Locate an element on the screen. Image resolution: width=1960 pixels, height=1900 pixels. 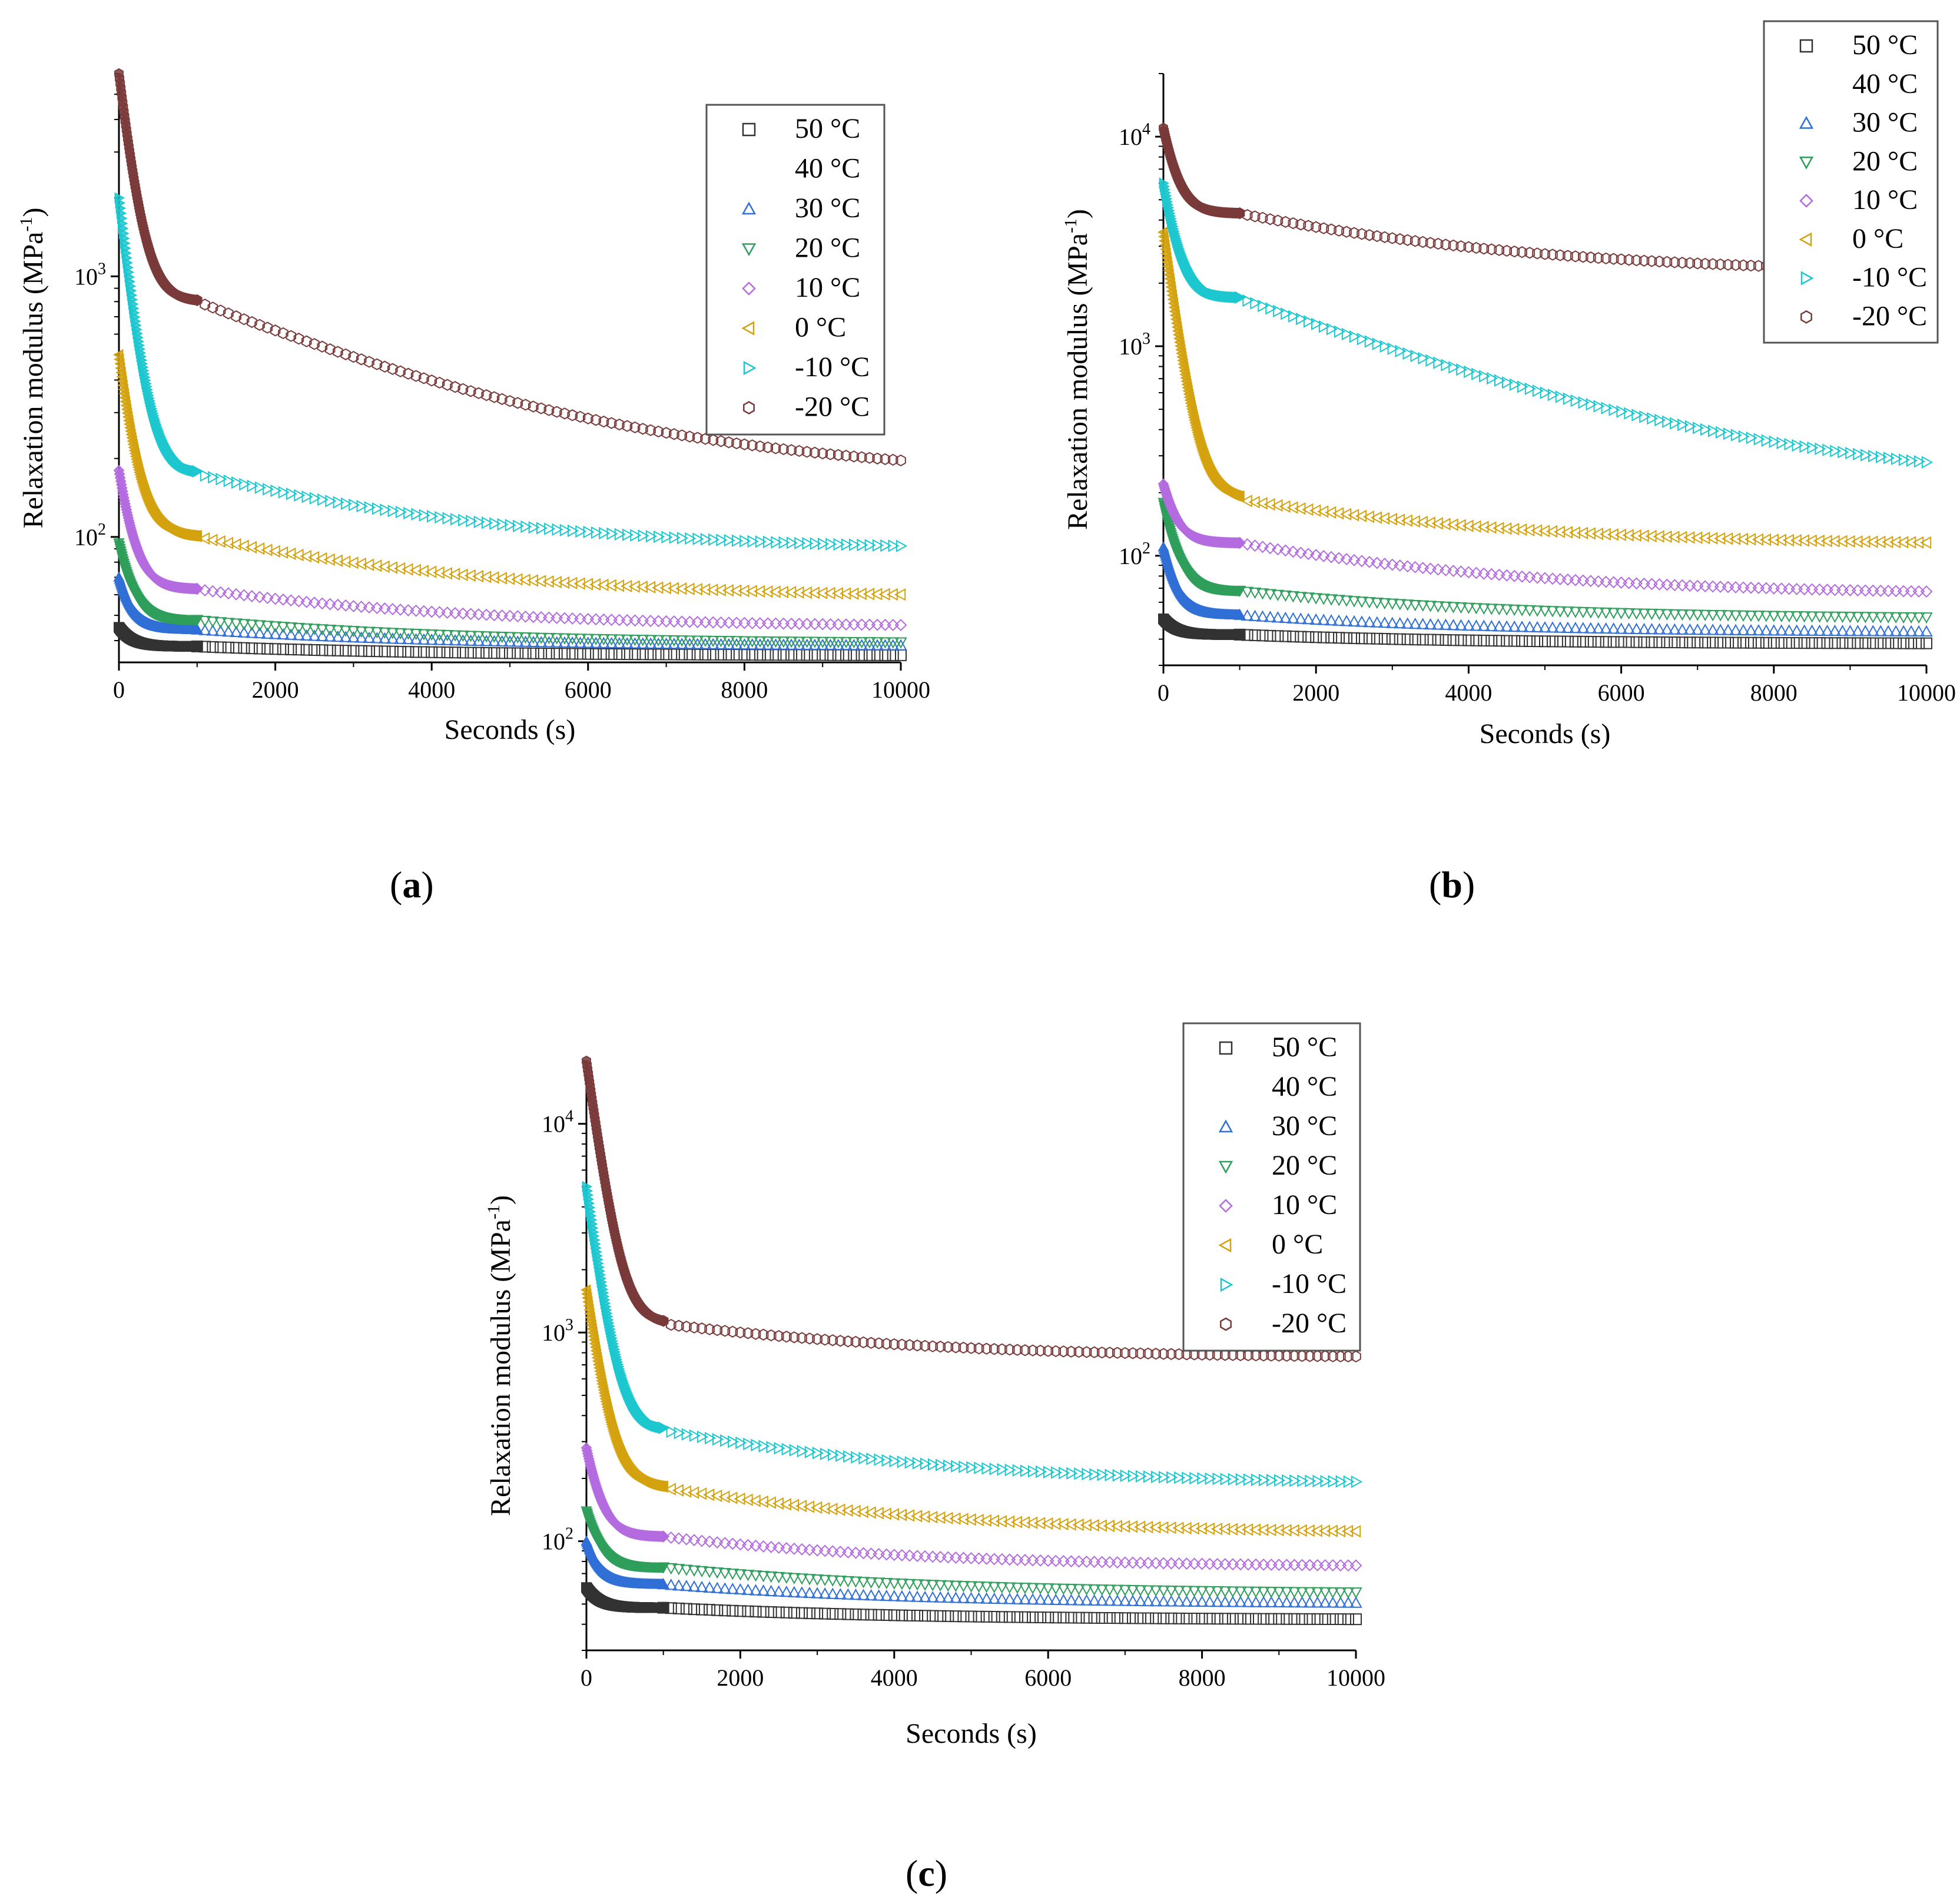
x-tick-label: 10000 is located at coordinates (900, 690).